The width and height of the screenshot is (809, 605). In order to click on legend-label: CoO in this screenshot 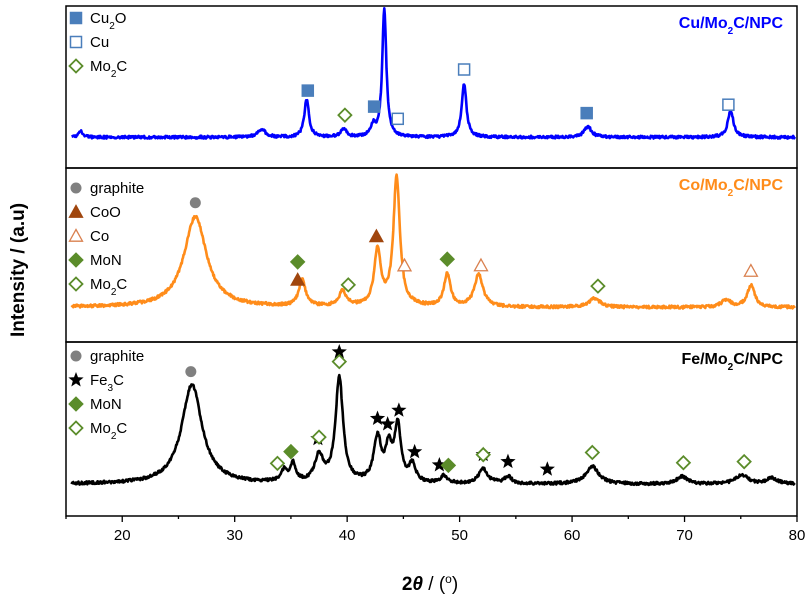, I will do `click(105, 212)`.